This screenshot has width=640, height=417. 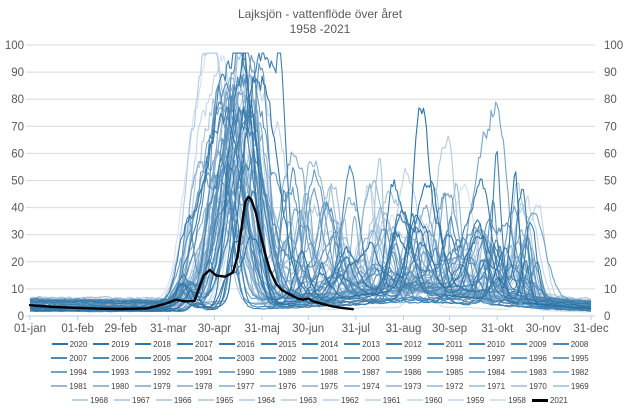 I want to click on legend-swatch-1968, so click(x=80, y=400).